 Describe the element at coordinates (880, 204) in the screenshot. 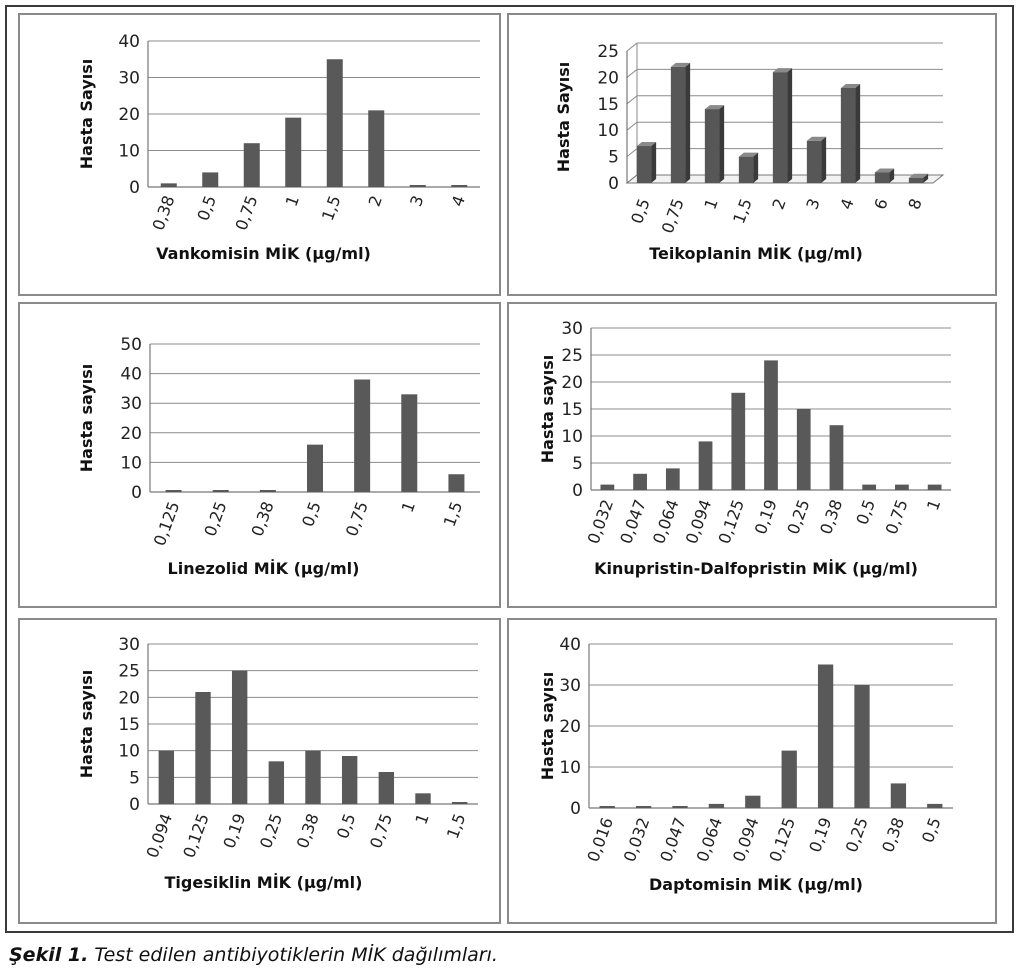

I see `x-tick-label: 6` at that location.